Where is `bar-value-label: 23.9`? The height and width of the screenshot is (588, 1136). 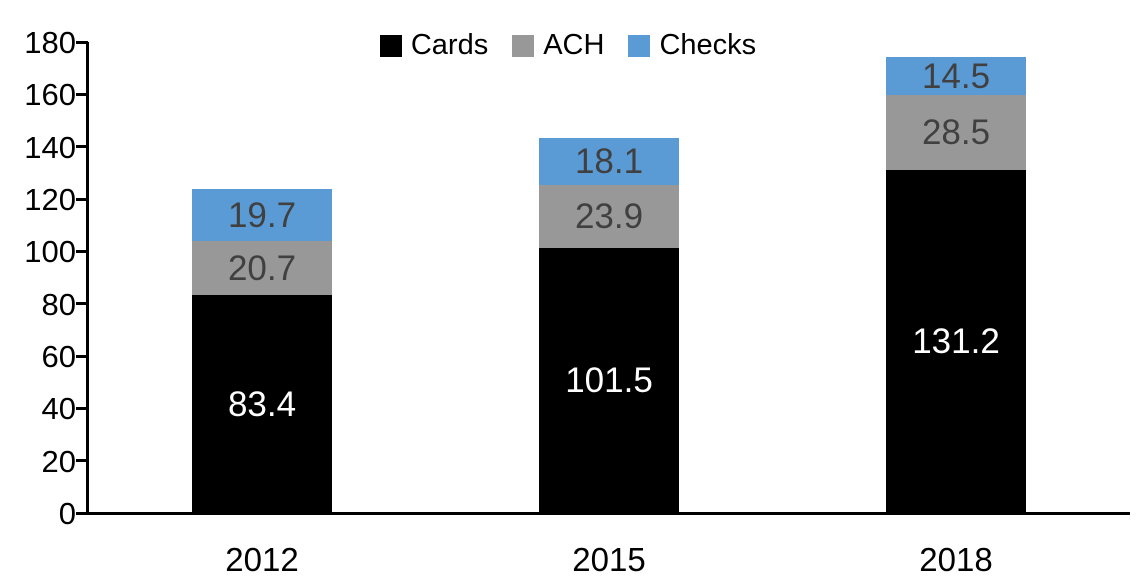 bar-value-label: 23.9 is located at coordinates (609, 216).